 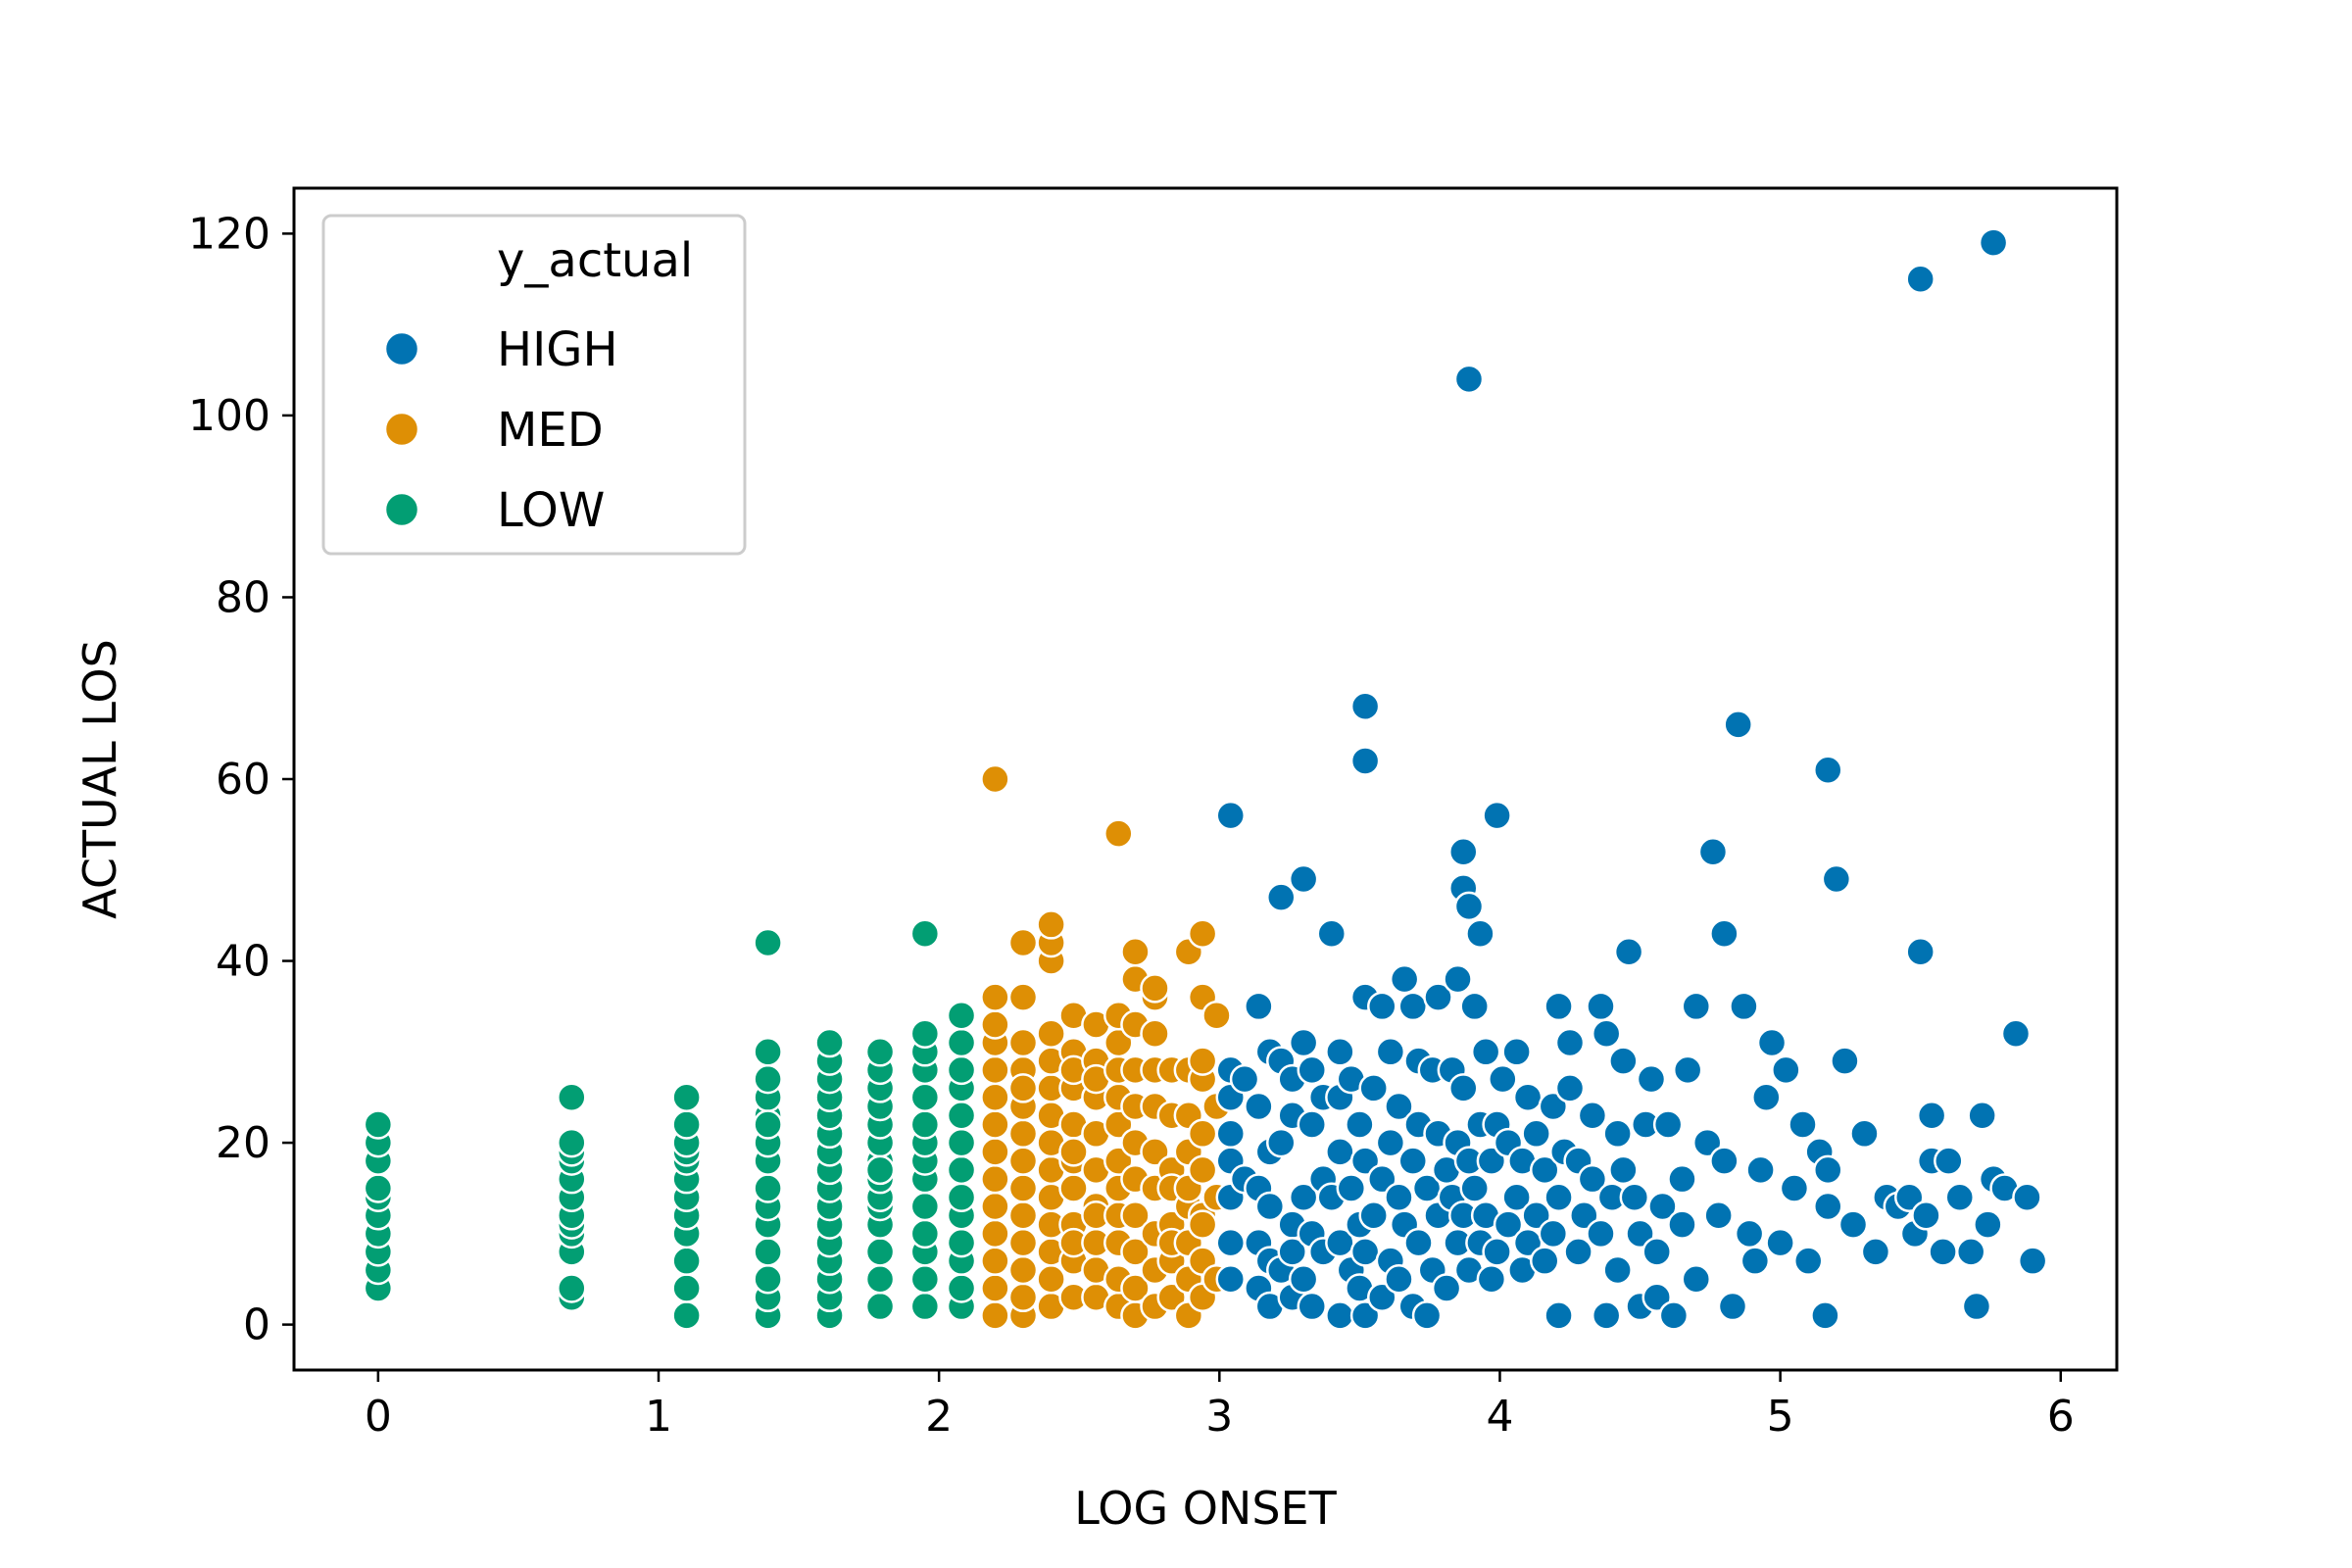 I want to click on legend-title: y_actual, so click(x=595, y=260).